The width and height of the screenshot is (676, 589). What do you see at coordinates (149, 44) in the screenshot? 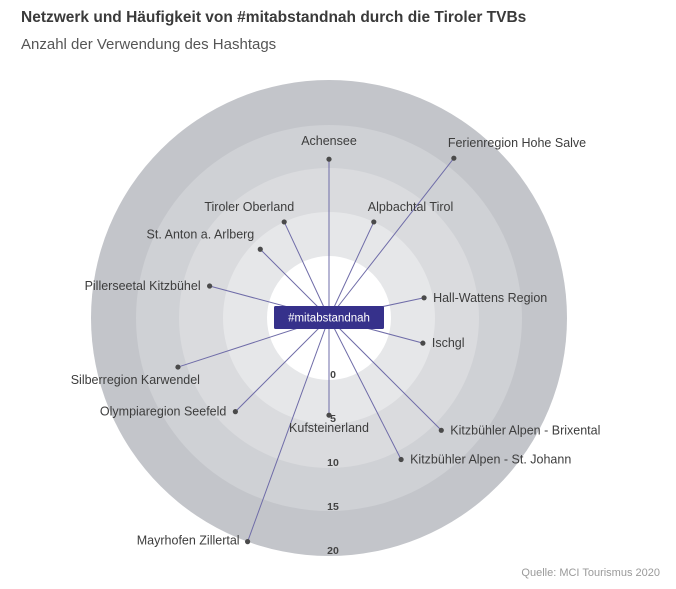
I see `chart-subtitle: Anzahl der Verwendung des Hashtags` at bounding box center [149, 44].